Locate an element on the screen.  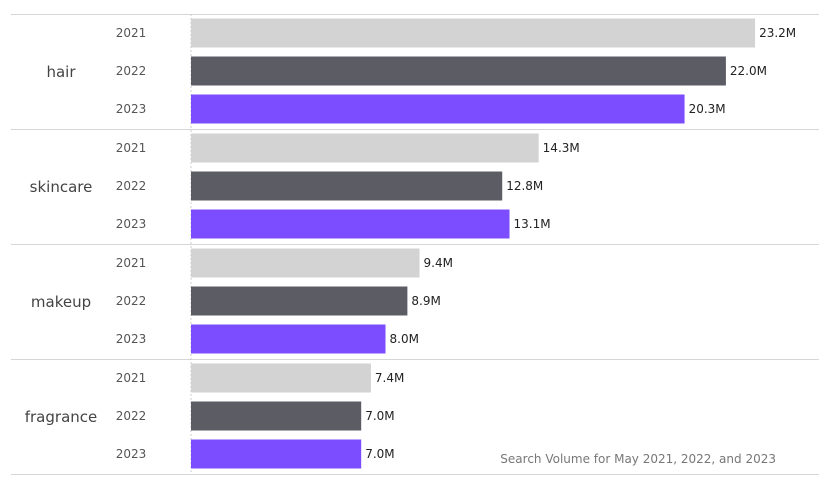
bar-fragrance-2021 is located at coordinates (281, 378).